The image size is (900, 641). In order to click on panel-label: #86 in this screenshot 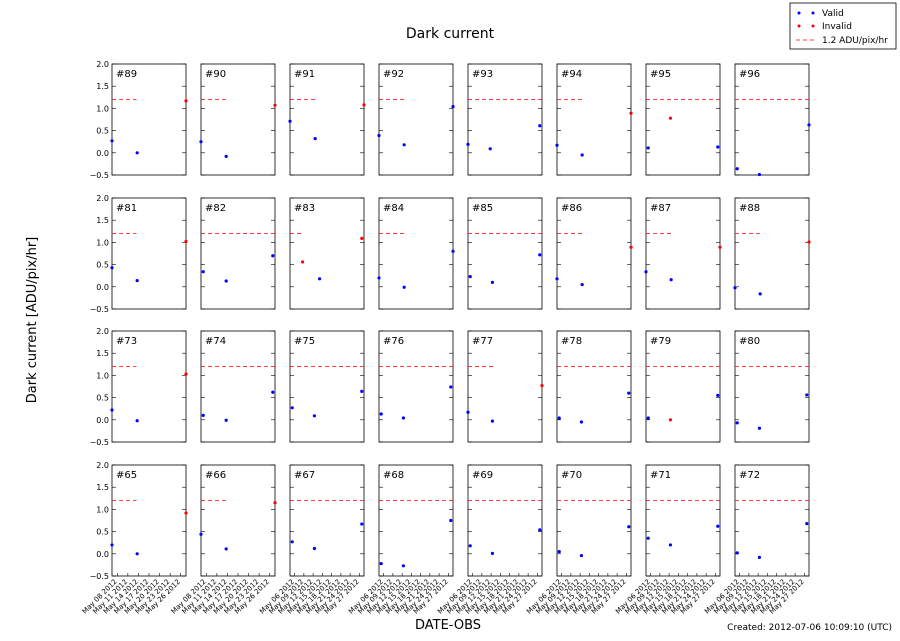, I will do `click(571, 208)`.